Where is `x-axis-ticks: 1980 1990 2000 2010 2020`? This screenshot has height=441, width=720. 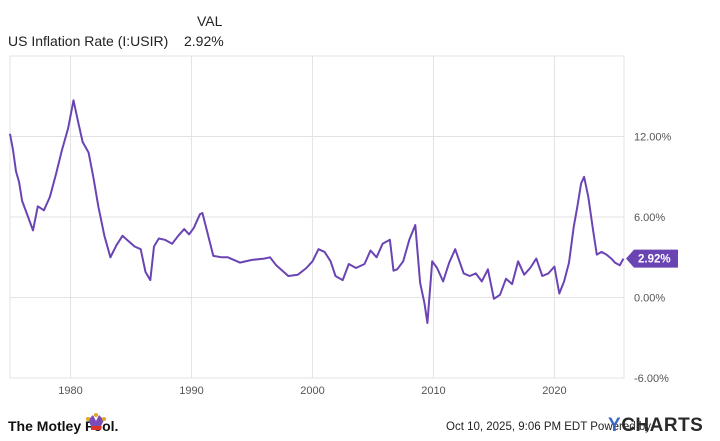 x-axis-ticks: 1980 1990 2000 2010 2020 is located at coordinates (312, 391).